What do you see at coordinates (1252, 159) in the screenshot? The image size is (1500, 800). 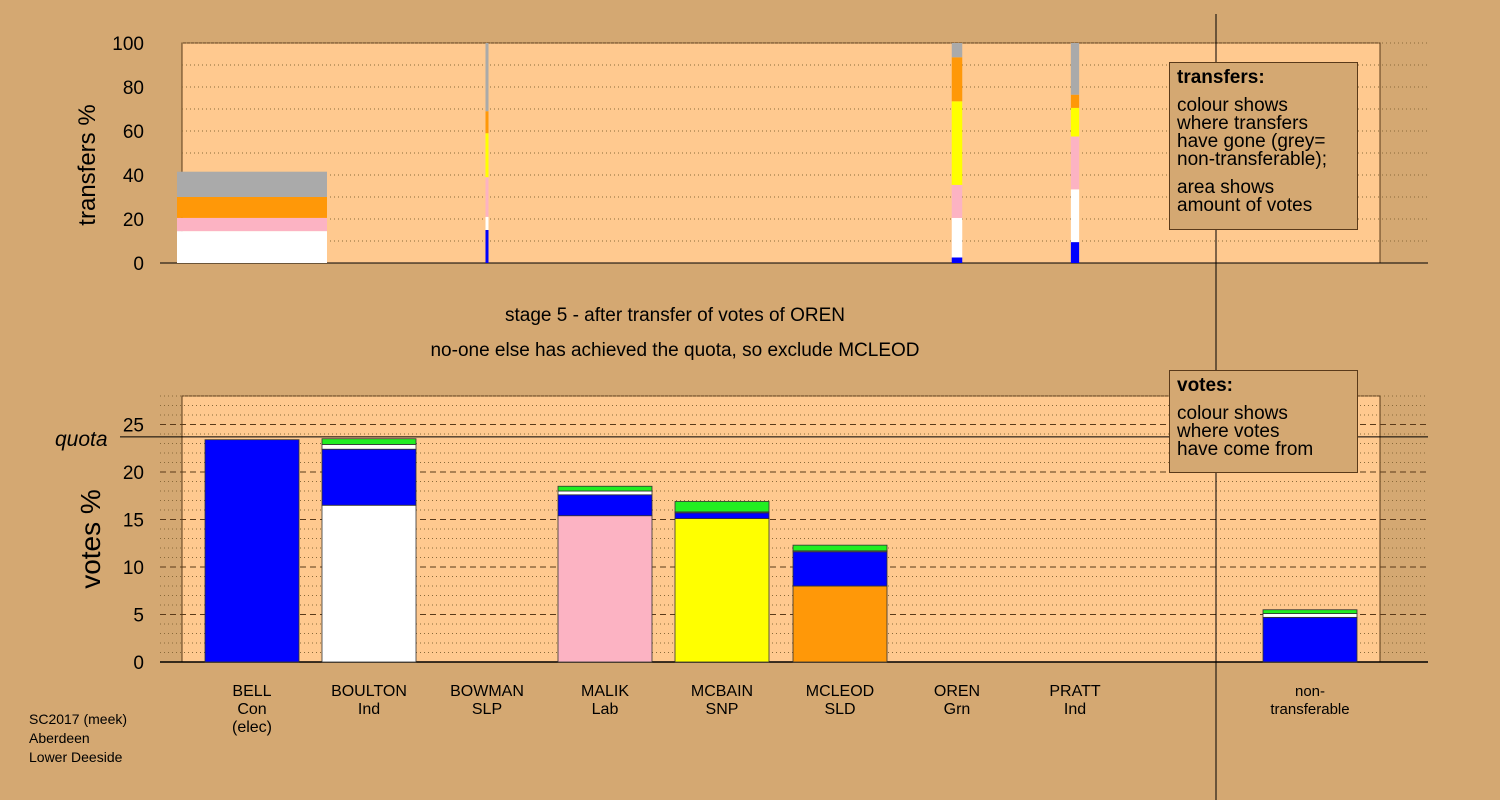 I see `transfers-legend-line: non-transferable);` at bounding box center [1252, 159].